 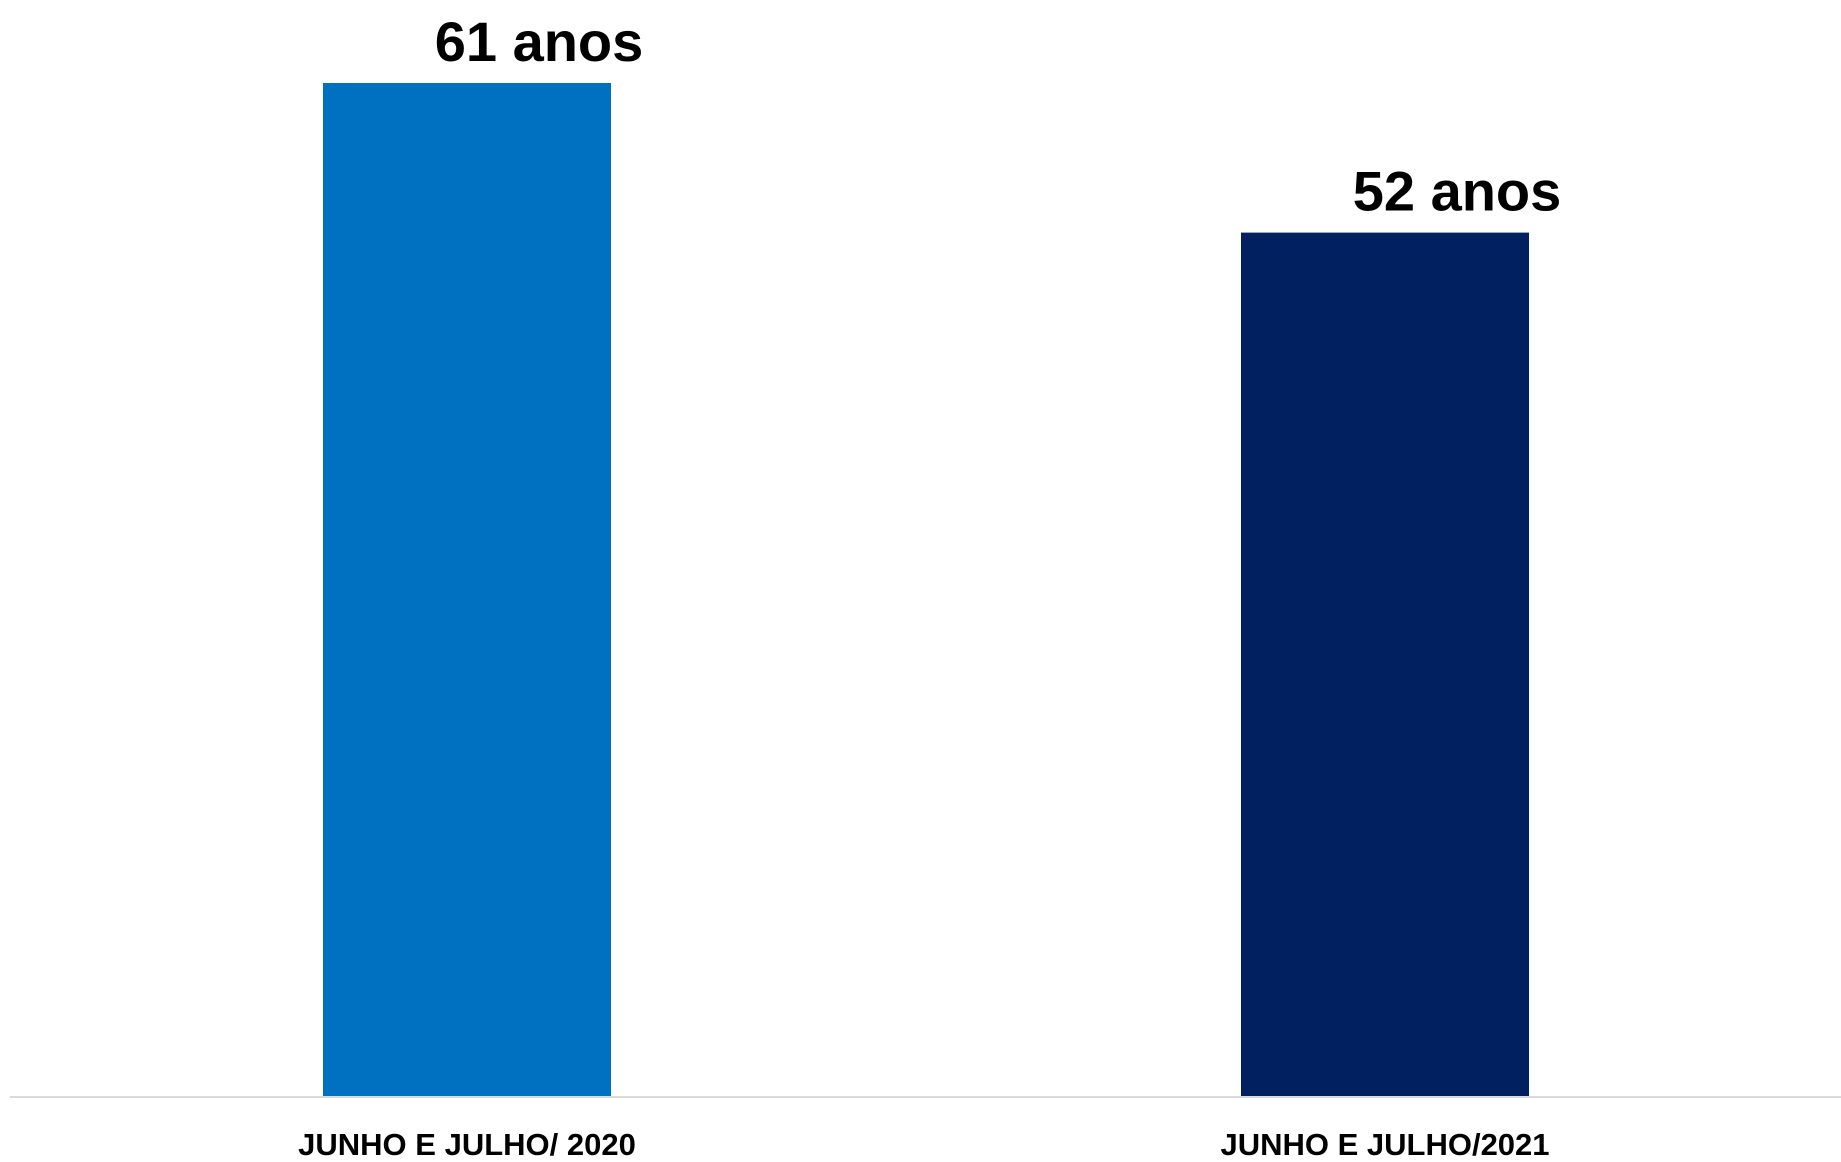 I want to click on x-tick-label-2: JUNHO E JULHO/2021, so click(x=1384, y=1144).